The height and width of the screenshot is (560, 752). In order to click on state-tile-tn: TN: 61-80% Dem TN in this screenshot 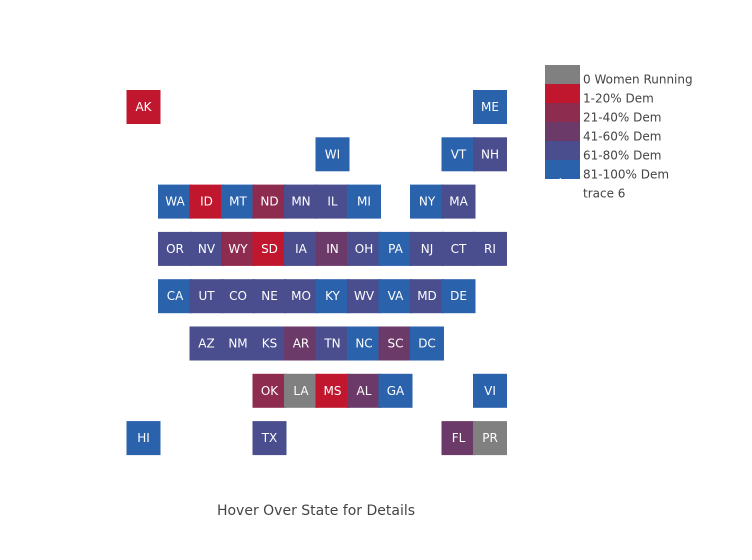, I will do `click(332, 343)`.